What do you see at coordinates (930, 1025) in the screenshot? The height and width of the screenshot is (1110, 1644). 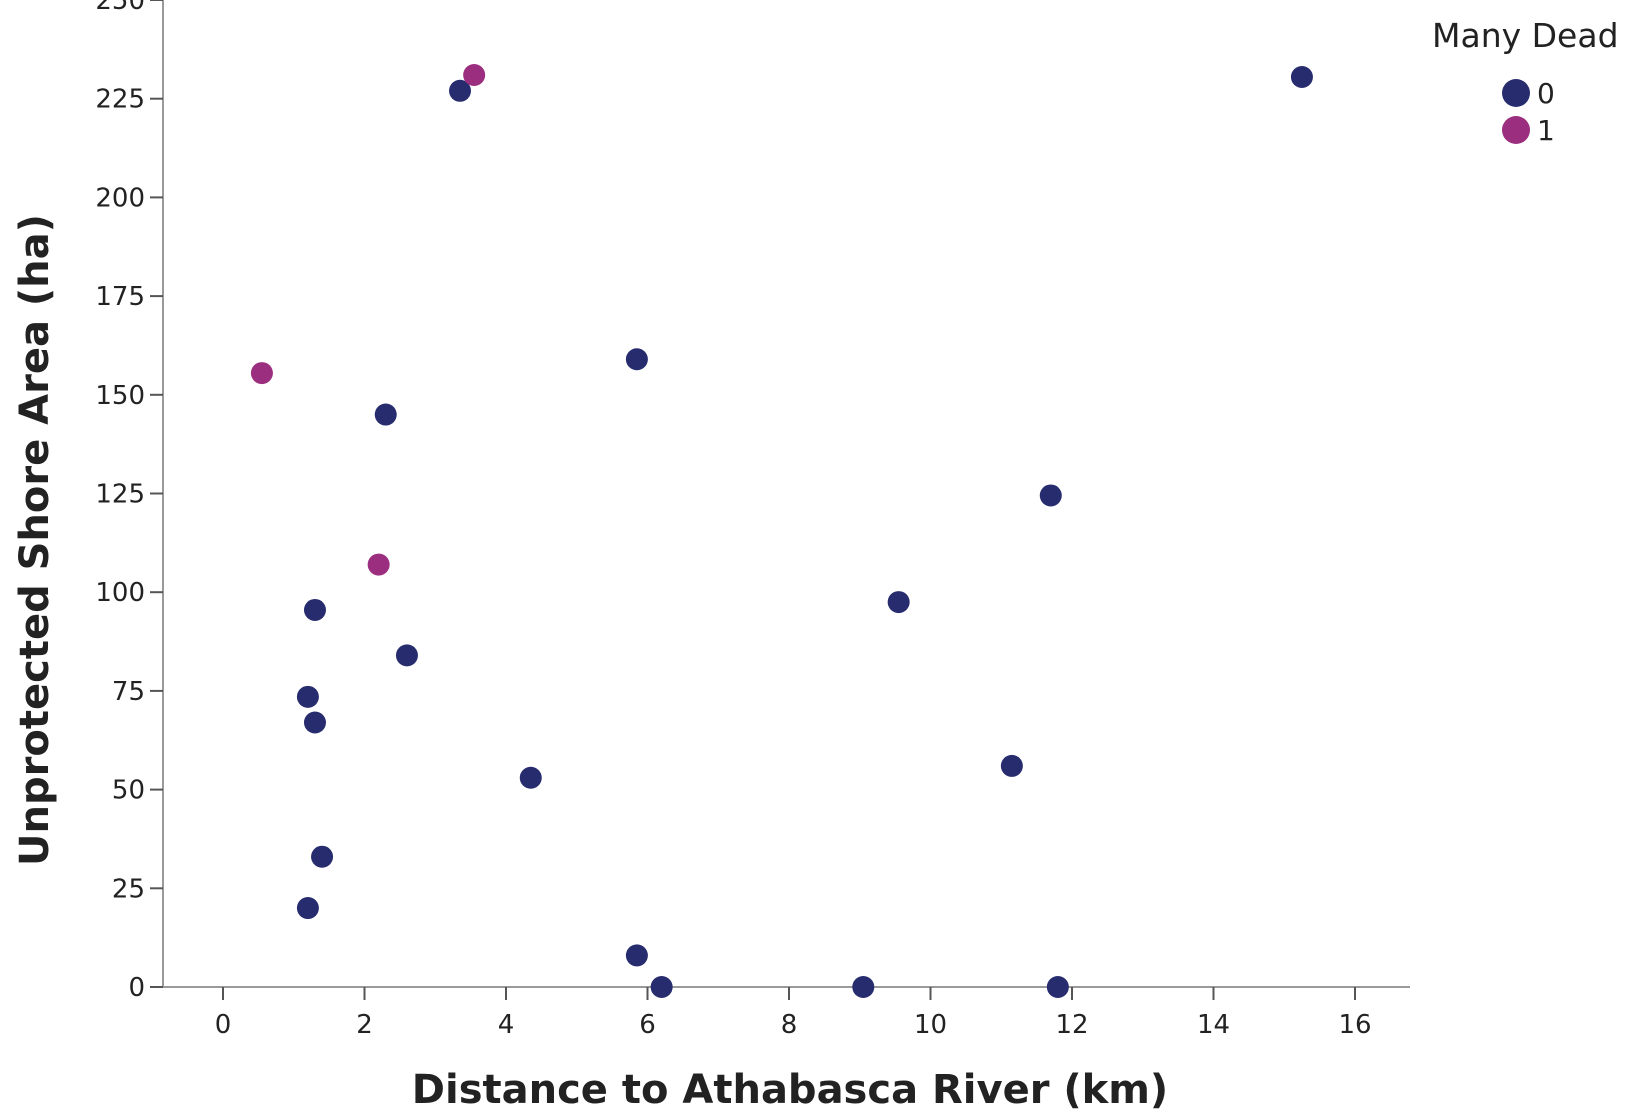 I see `x-tick-label: 10` at bounding box center [930, 1025].